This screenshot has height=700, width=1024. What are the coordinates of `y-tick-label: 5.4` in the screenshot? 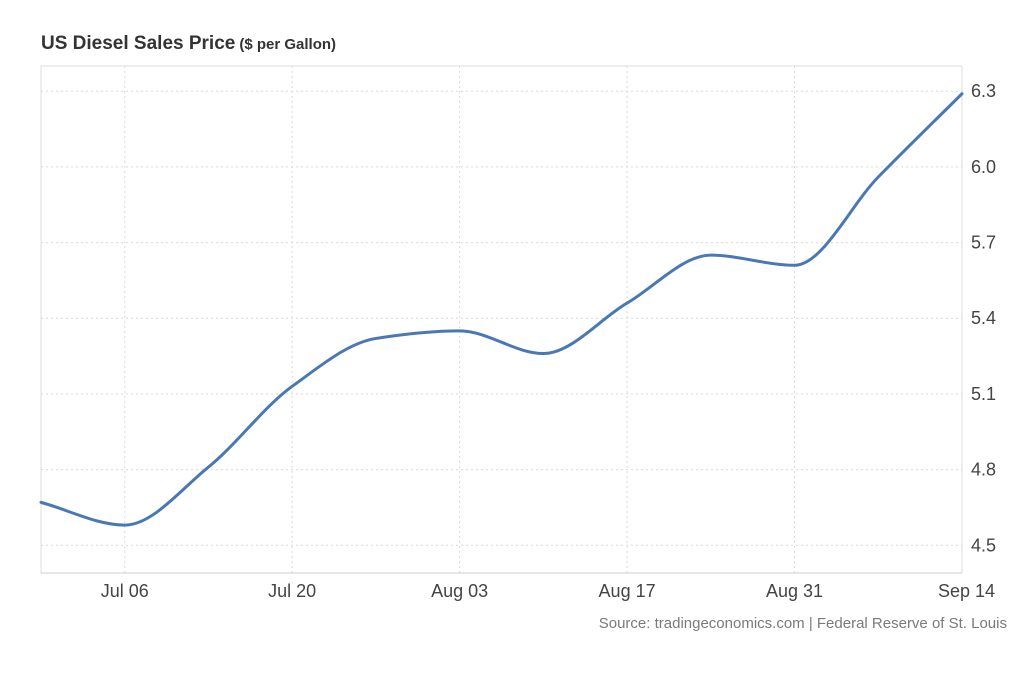 It's located at (983, 318).